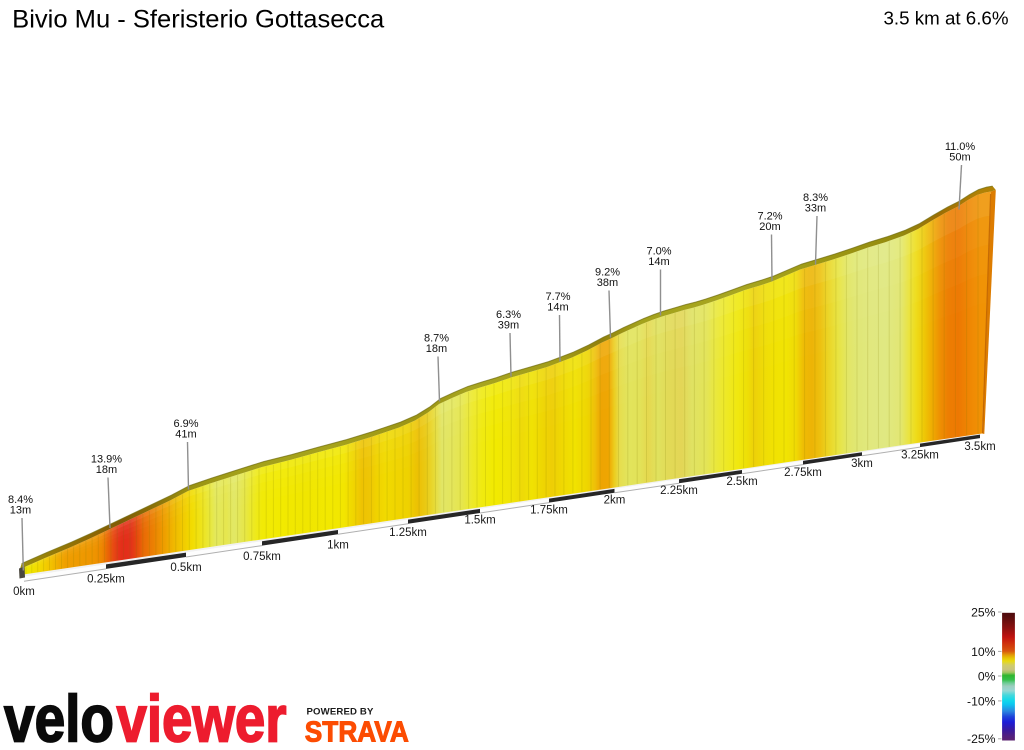 The image size is (1024, 750). I want to click on svg-text: 2.25km, so click(679, 491).